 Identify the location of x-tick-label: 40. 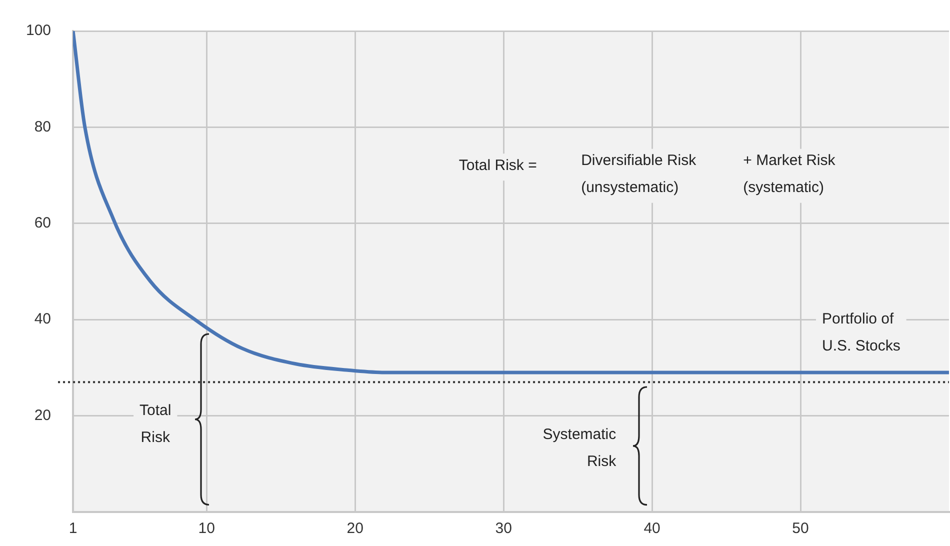
(652, 529).